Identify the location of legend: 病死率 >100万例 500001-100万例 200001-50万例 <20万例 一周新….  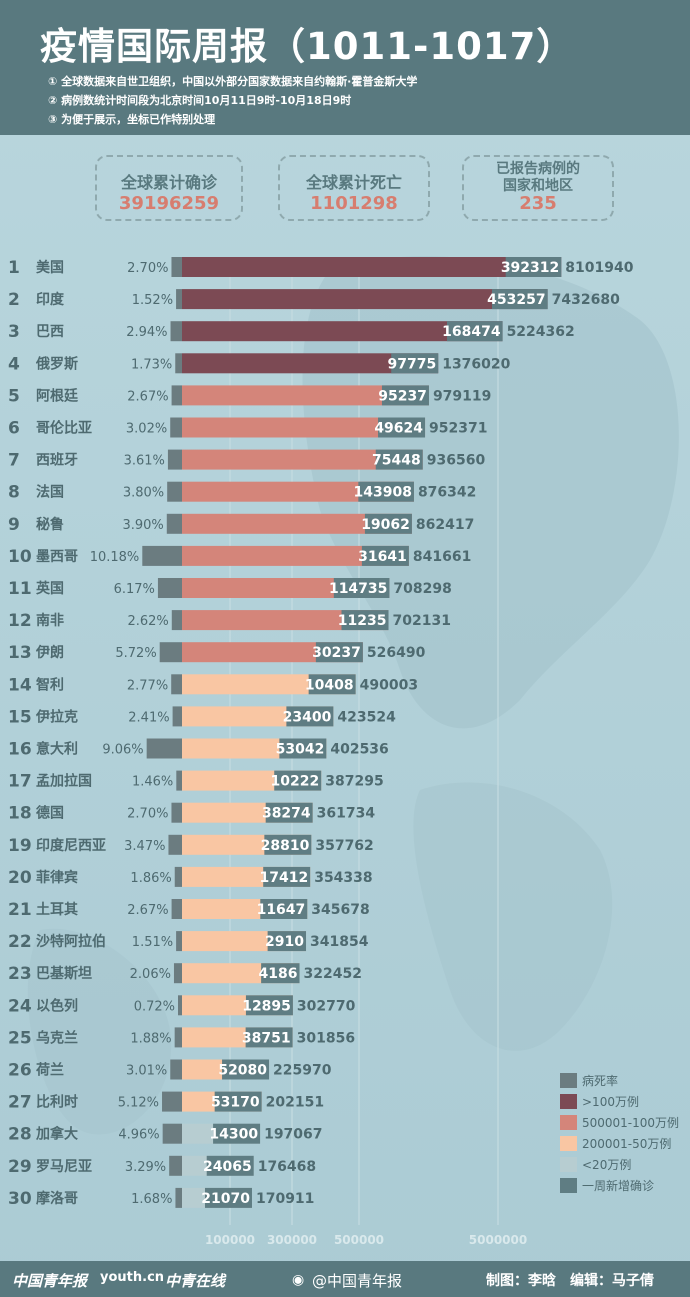
(619, 1133).